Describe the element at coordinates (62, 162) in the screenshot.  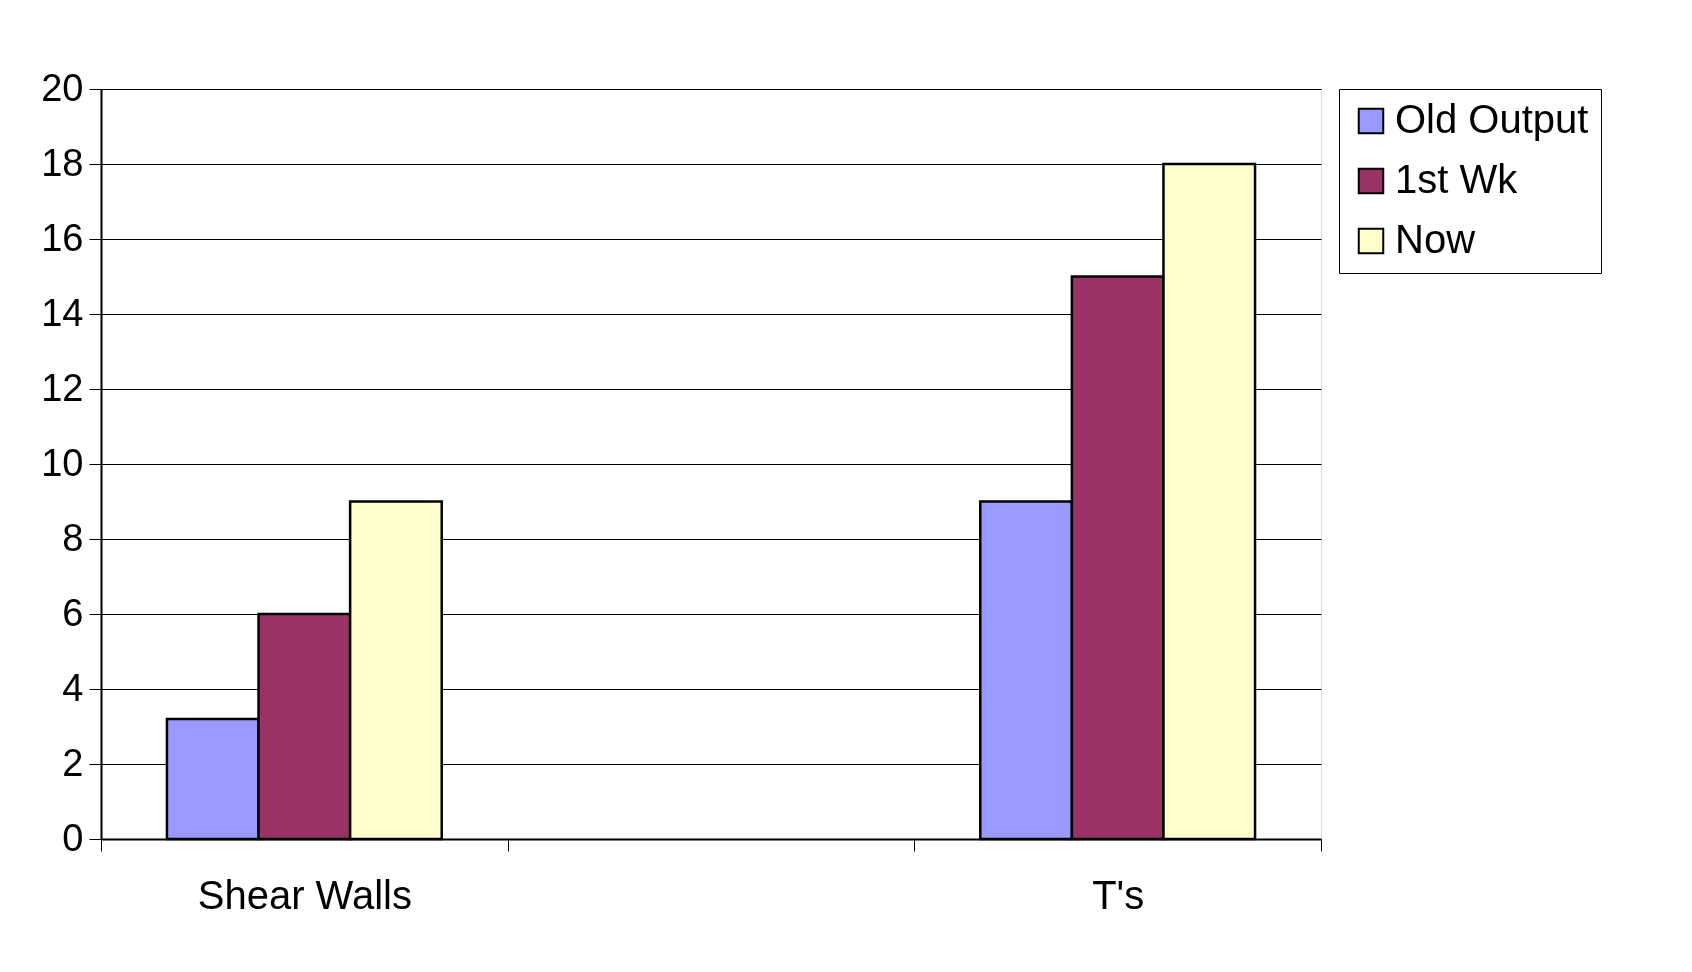
I see `y-tick-label: 18` at that location.